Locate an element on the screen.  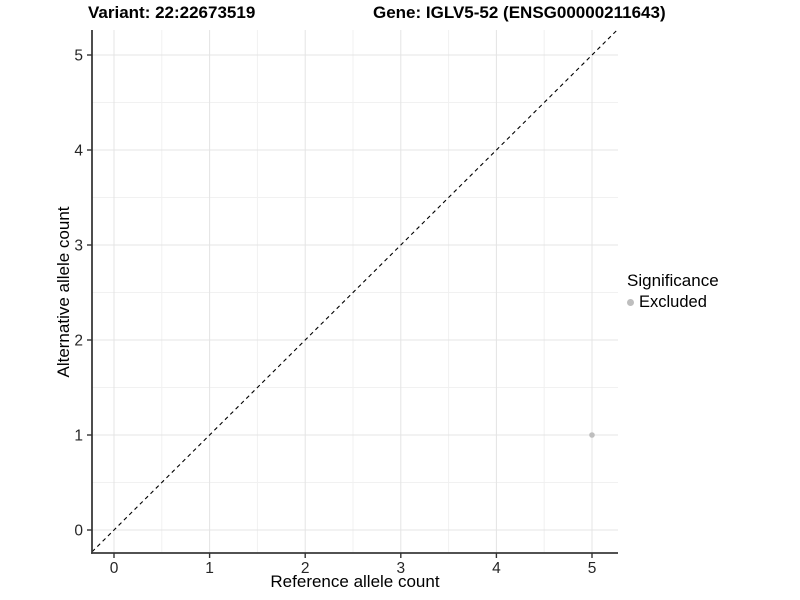
x-tick-label: 1 is located at coordinates (209, 568).